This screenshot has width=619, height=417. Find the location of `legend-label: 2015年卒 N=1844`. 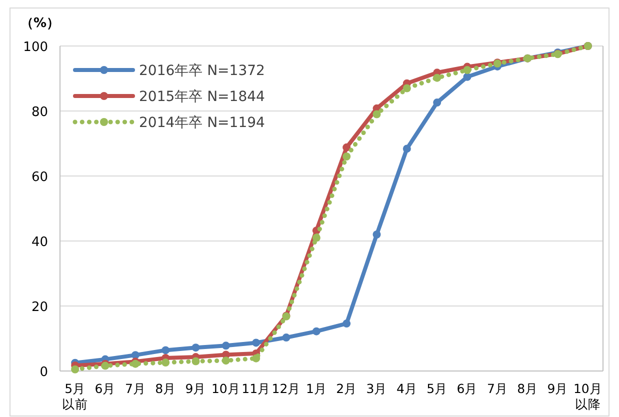

legend-label: 2015年卒 N=1844 is located at coordinates (202, 97).